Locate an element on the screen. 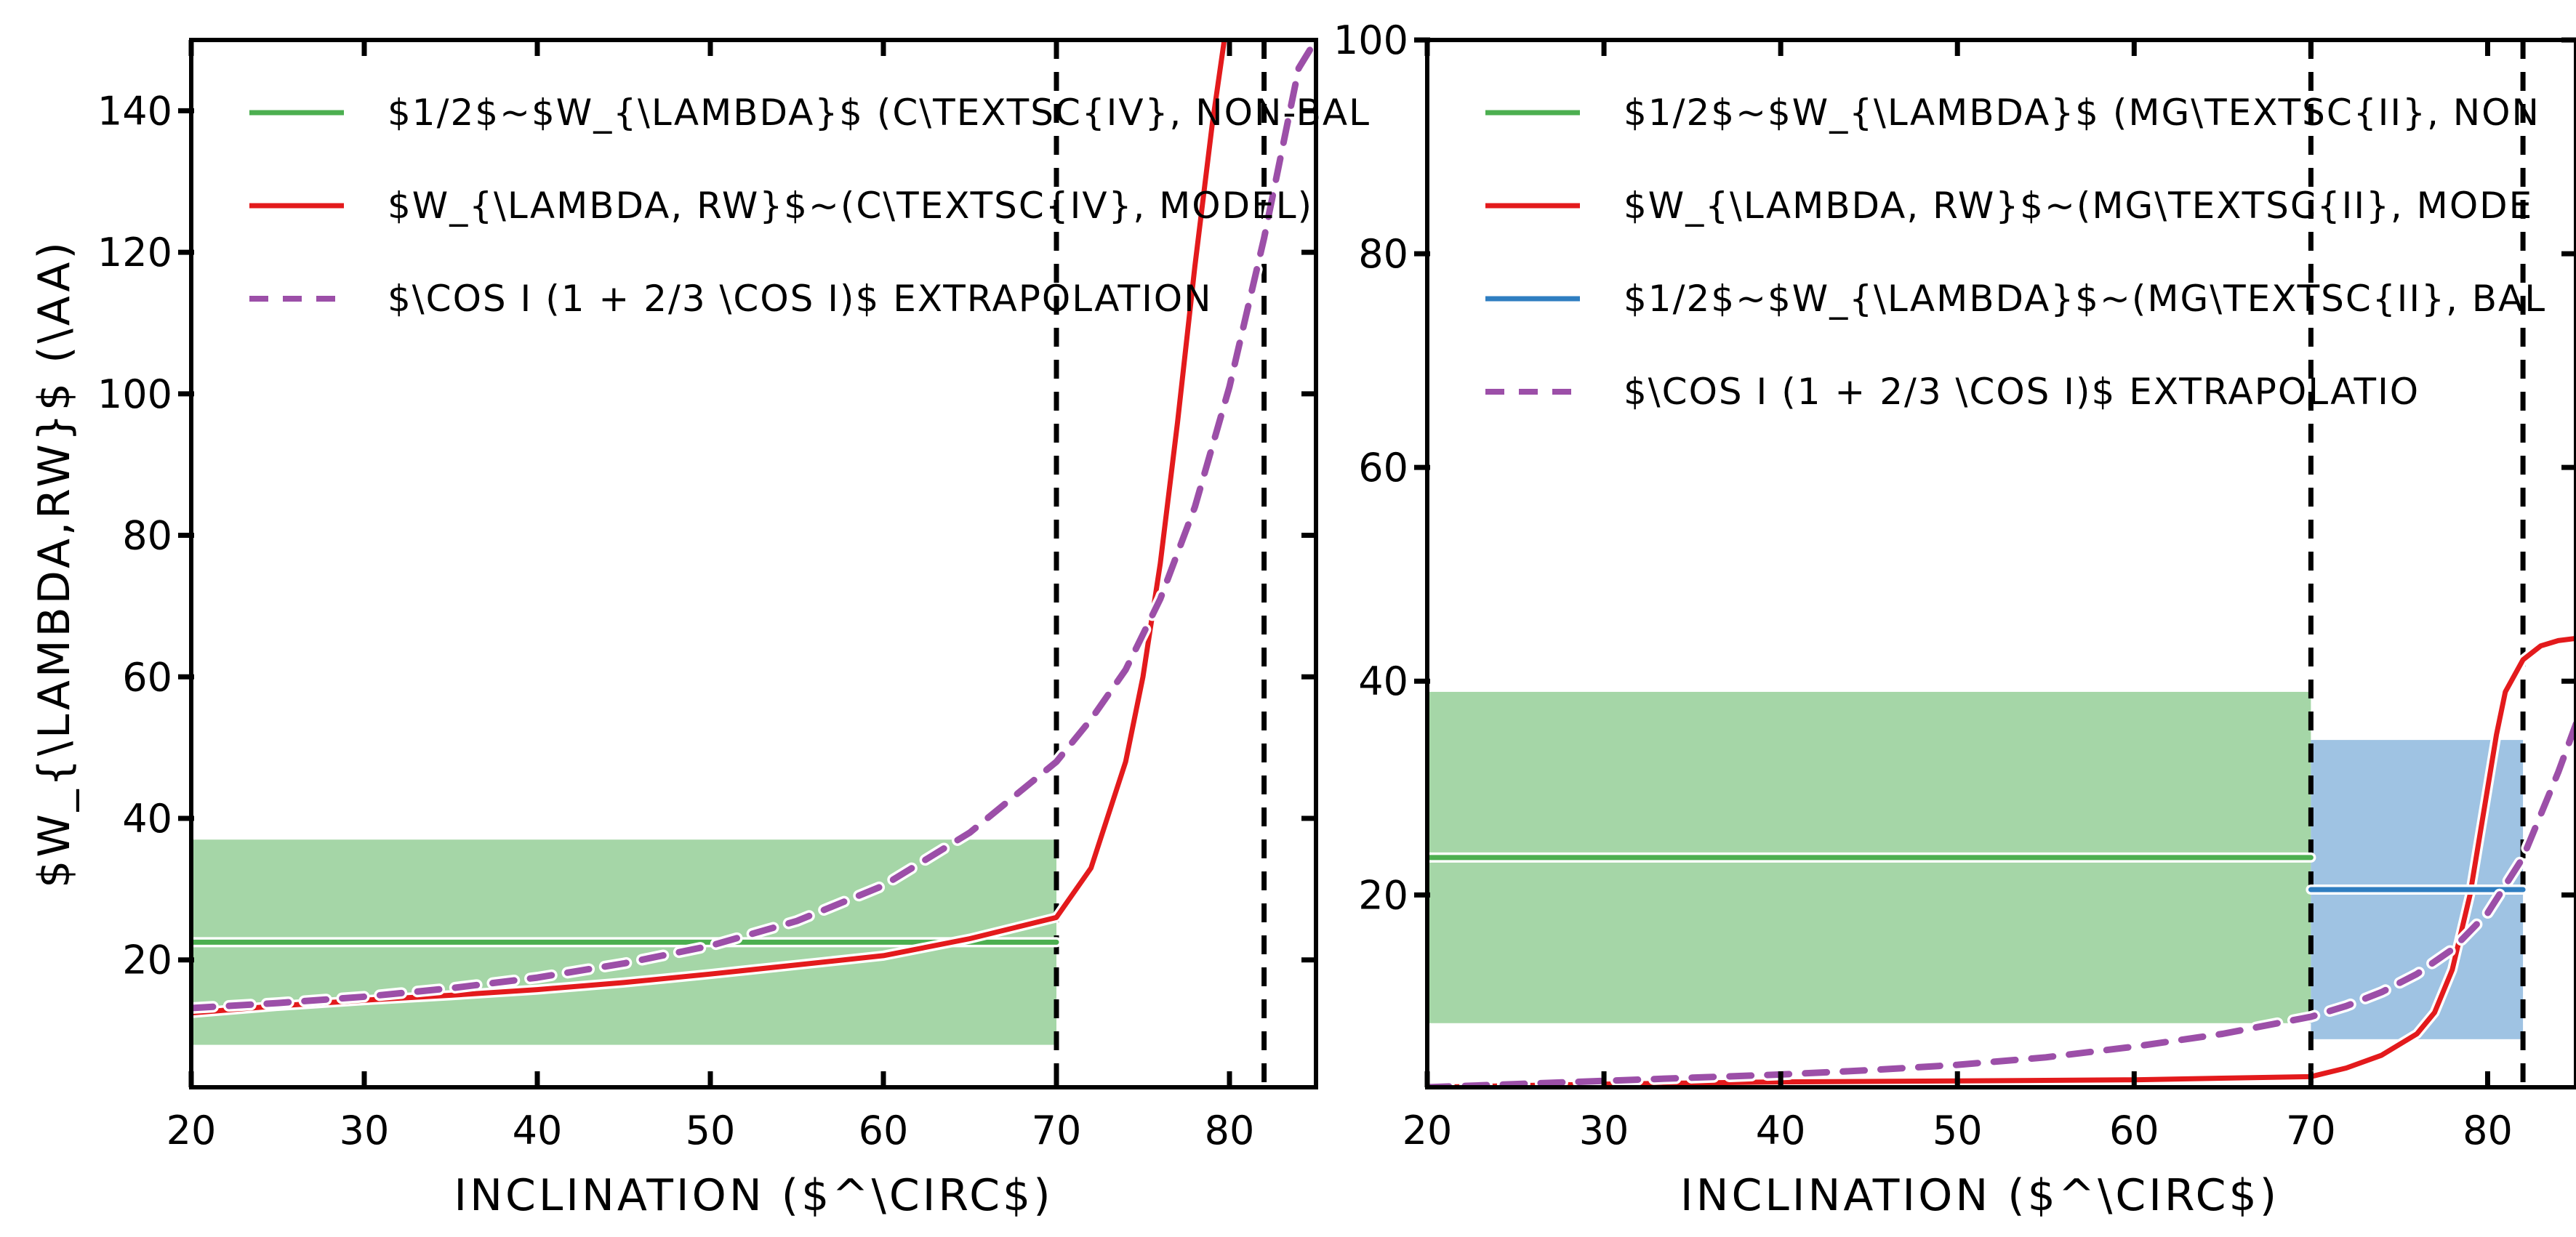 The width and height of the screenshot is (2576, 1237). legend-entry-0: $1/2$~$W_{\LAMBDA}$ (MG\TEXTSC{II}, NON is located at coordinates (2082, 113).